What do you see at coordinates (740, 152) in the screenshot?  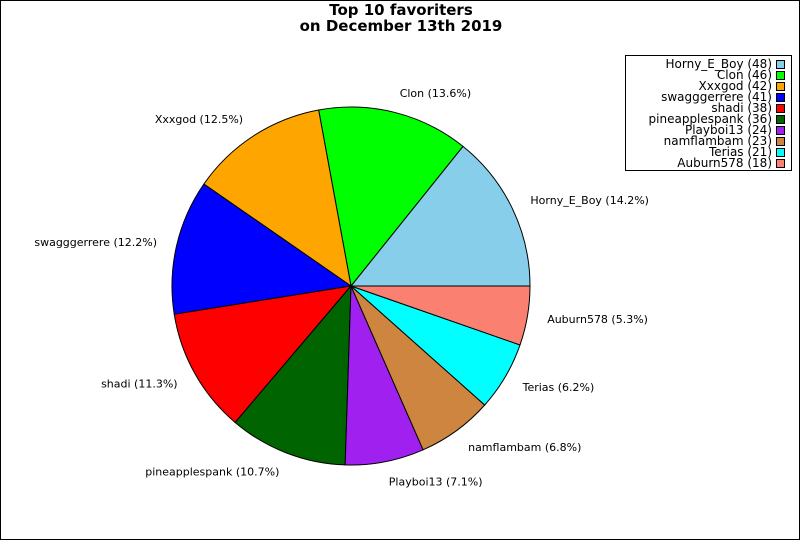 I see `legend-label: Terias (21)` at bounding box center [740, 152].